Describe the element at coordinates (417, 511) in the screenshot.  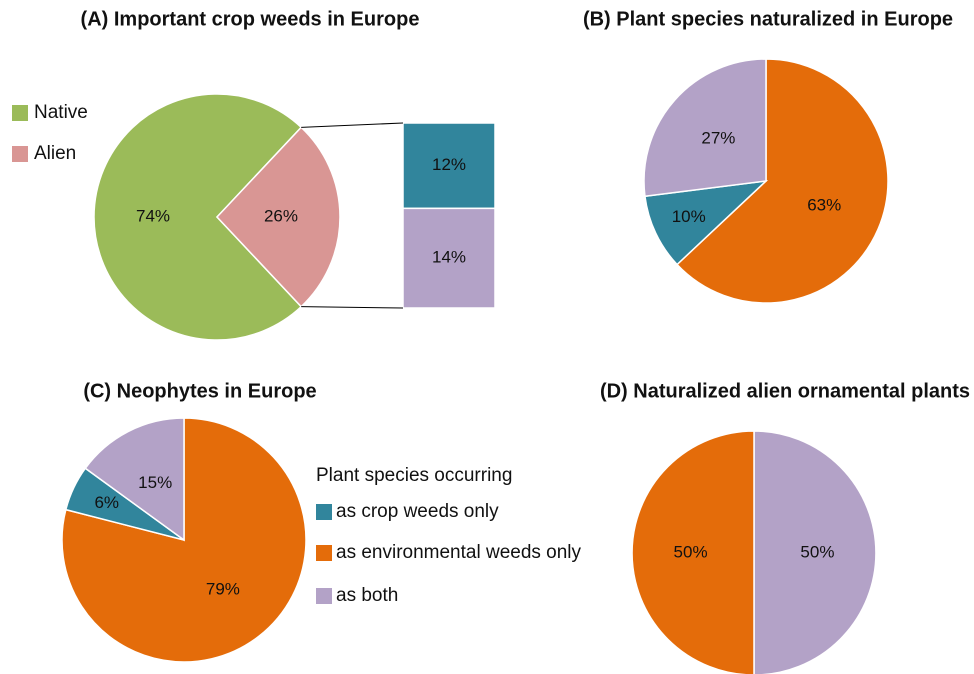
I see `legend-label: as crop weeds only` at that location.